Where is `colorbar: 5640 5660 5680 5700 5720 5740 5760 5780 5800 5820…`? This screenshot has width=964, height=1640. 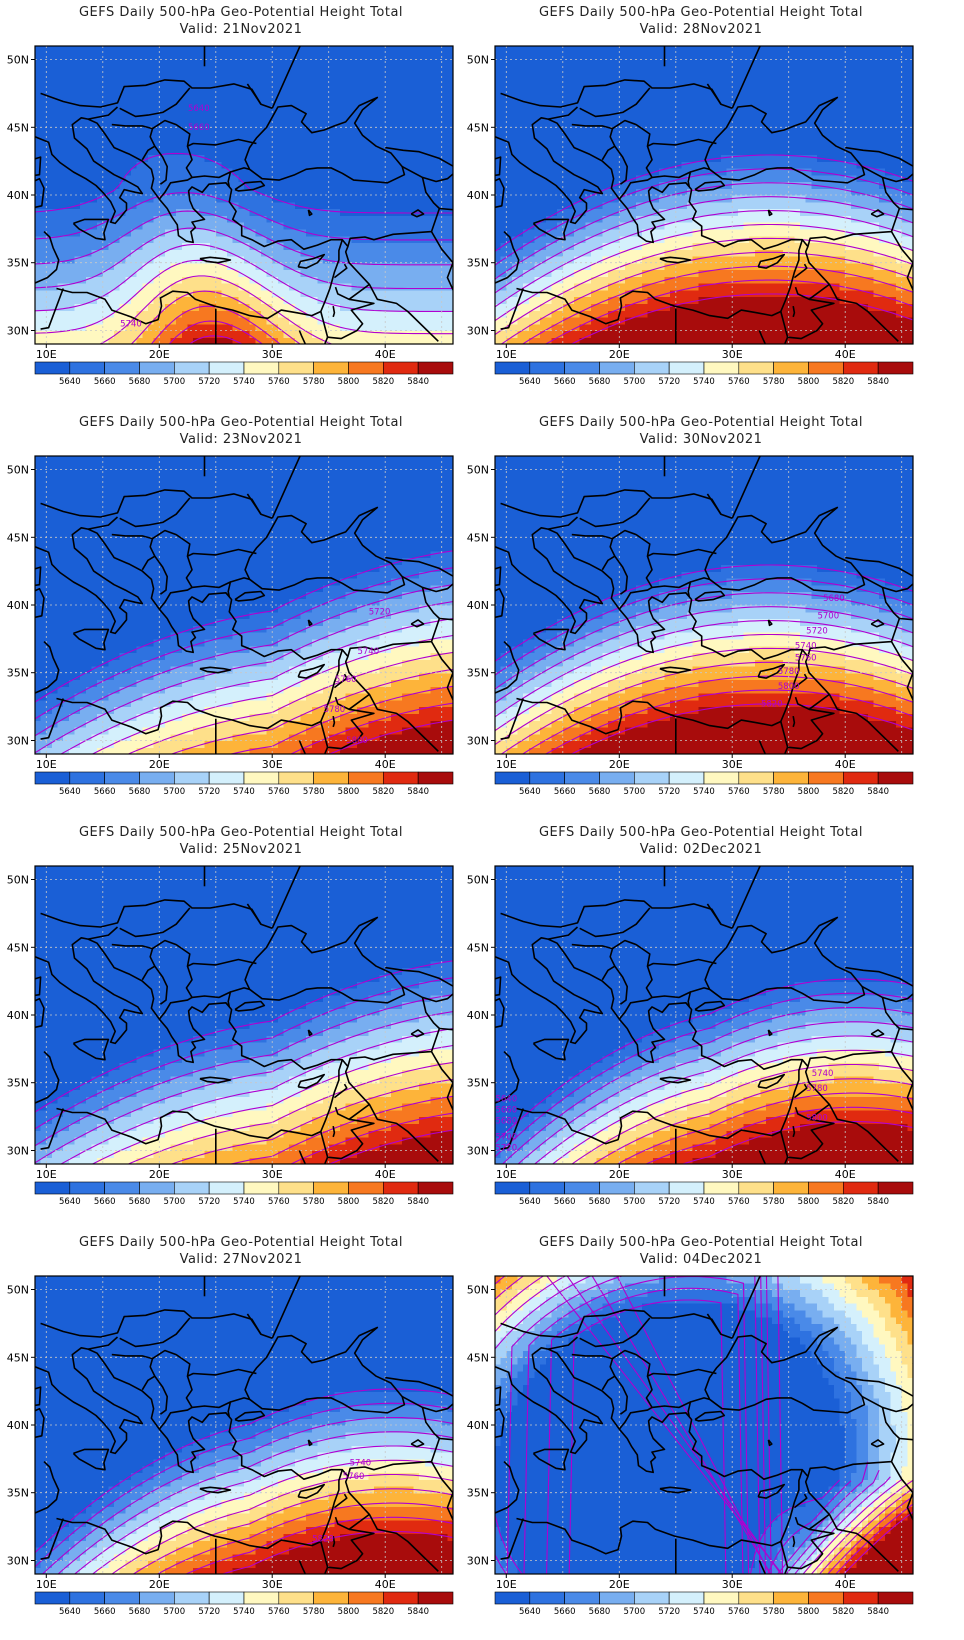
colorbar: 5640 5660 5680 5700 5720 5740 5760 5780 5800 5820… is located at coordinates (244, 1194).